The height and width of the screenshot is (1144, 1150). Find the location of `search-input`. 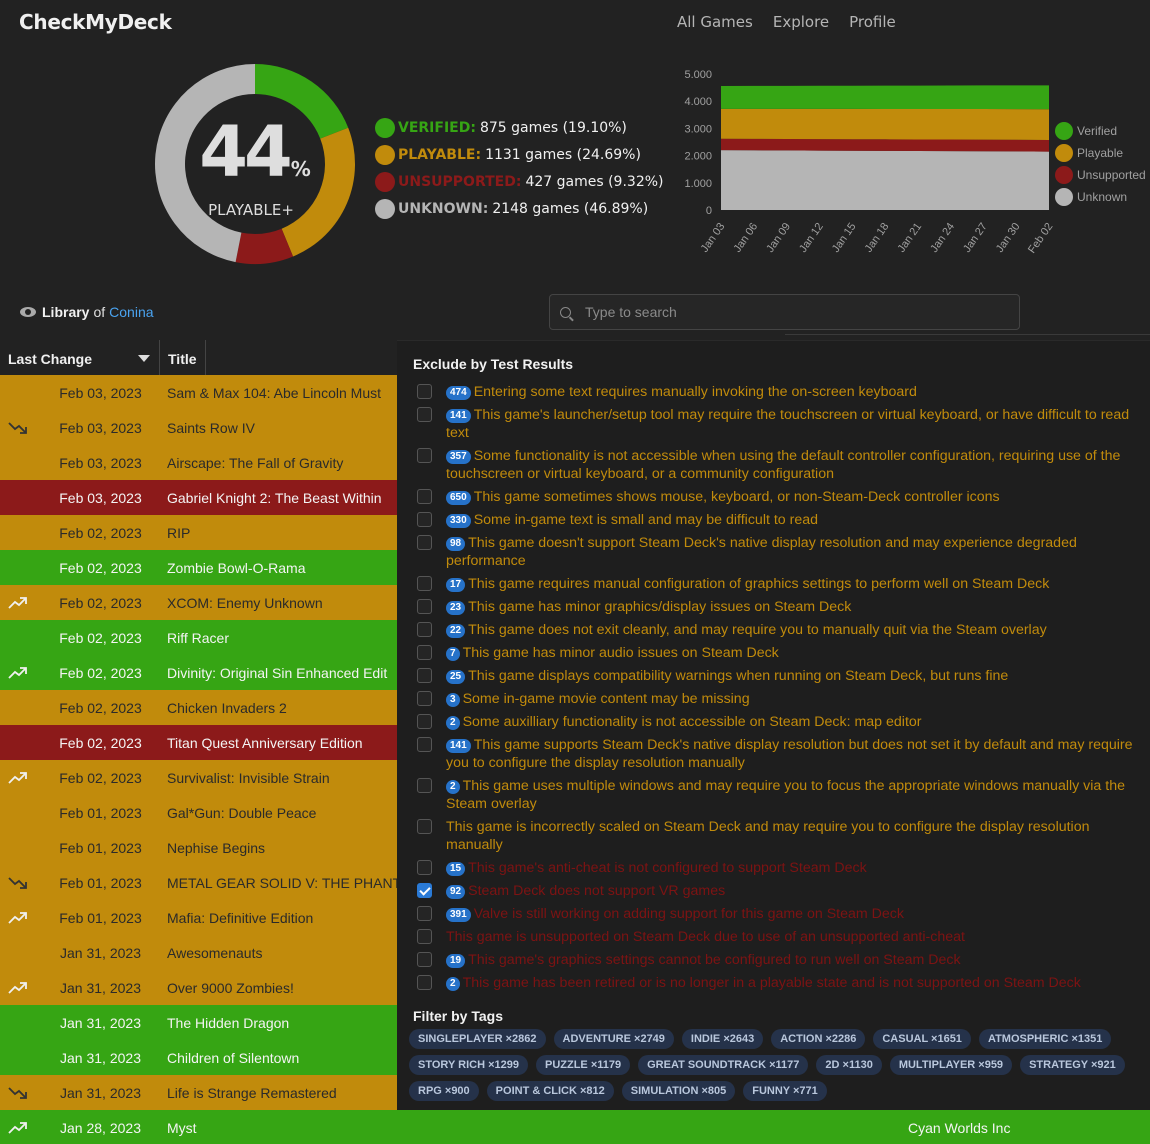

search-input is located at coordinates (795, 312).